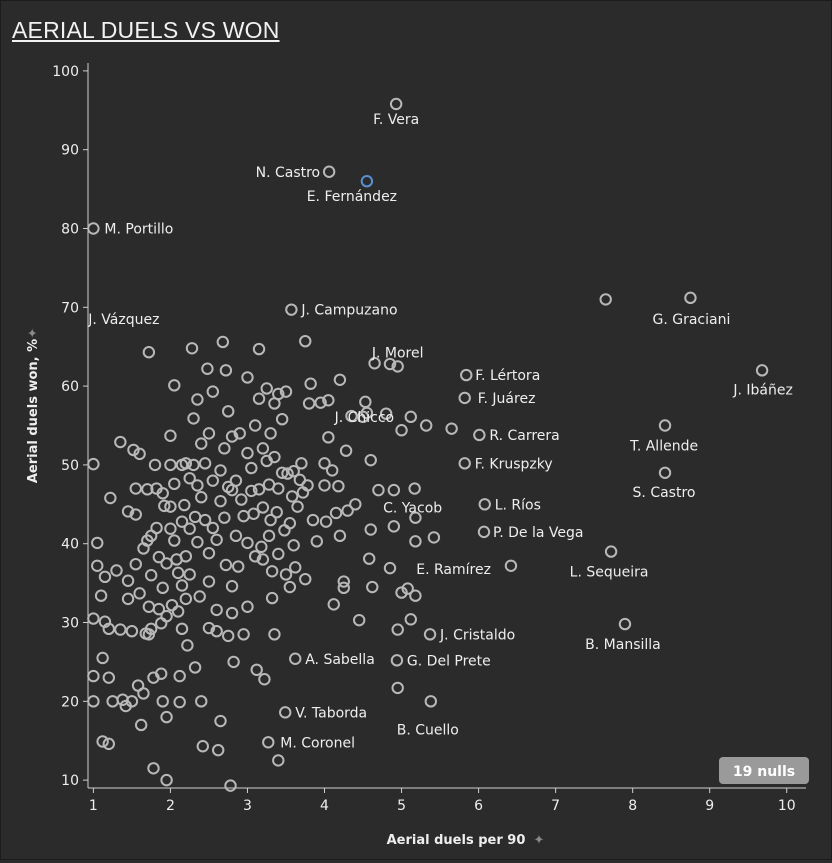 This screenshot has width=832, height=863. What do you see at coordinates (65, 72) in the screenshot?
I see `y-tick-label: 100` at bounding box center [65, 72].